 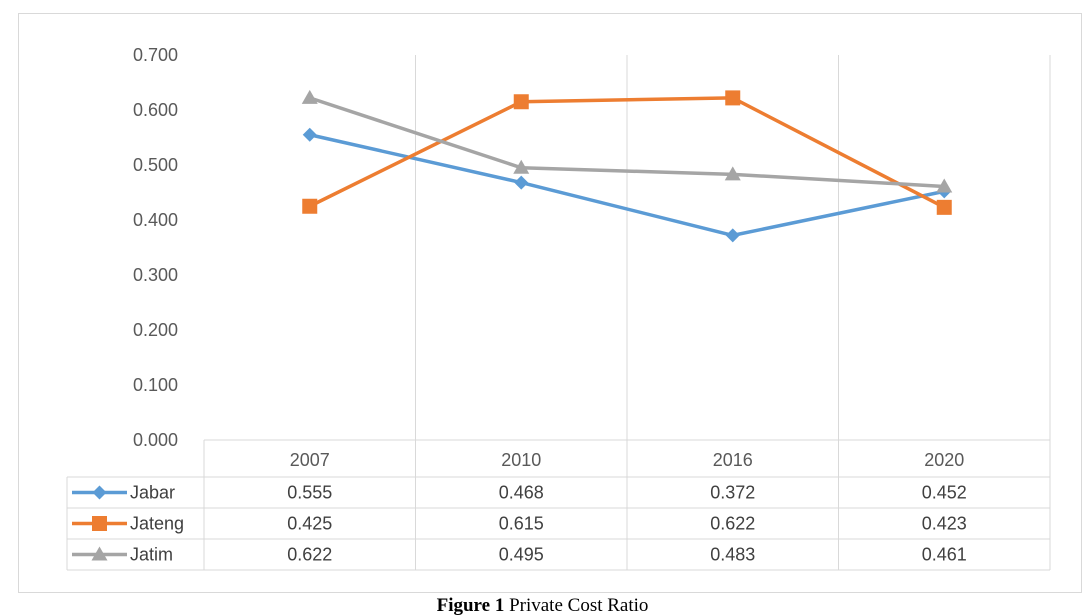 I want to click on data-table-value: 0.423, so click(x=944, y=524).